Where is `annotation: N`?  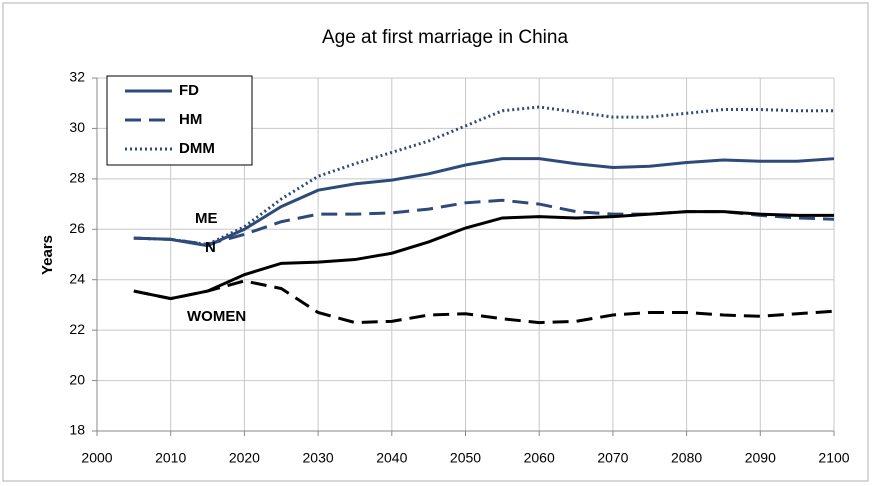 annotation: N is located at coordinates (210, 247).